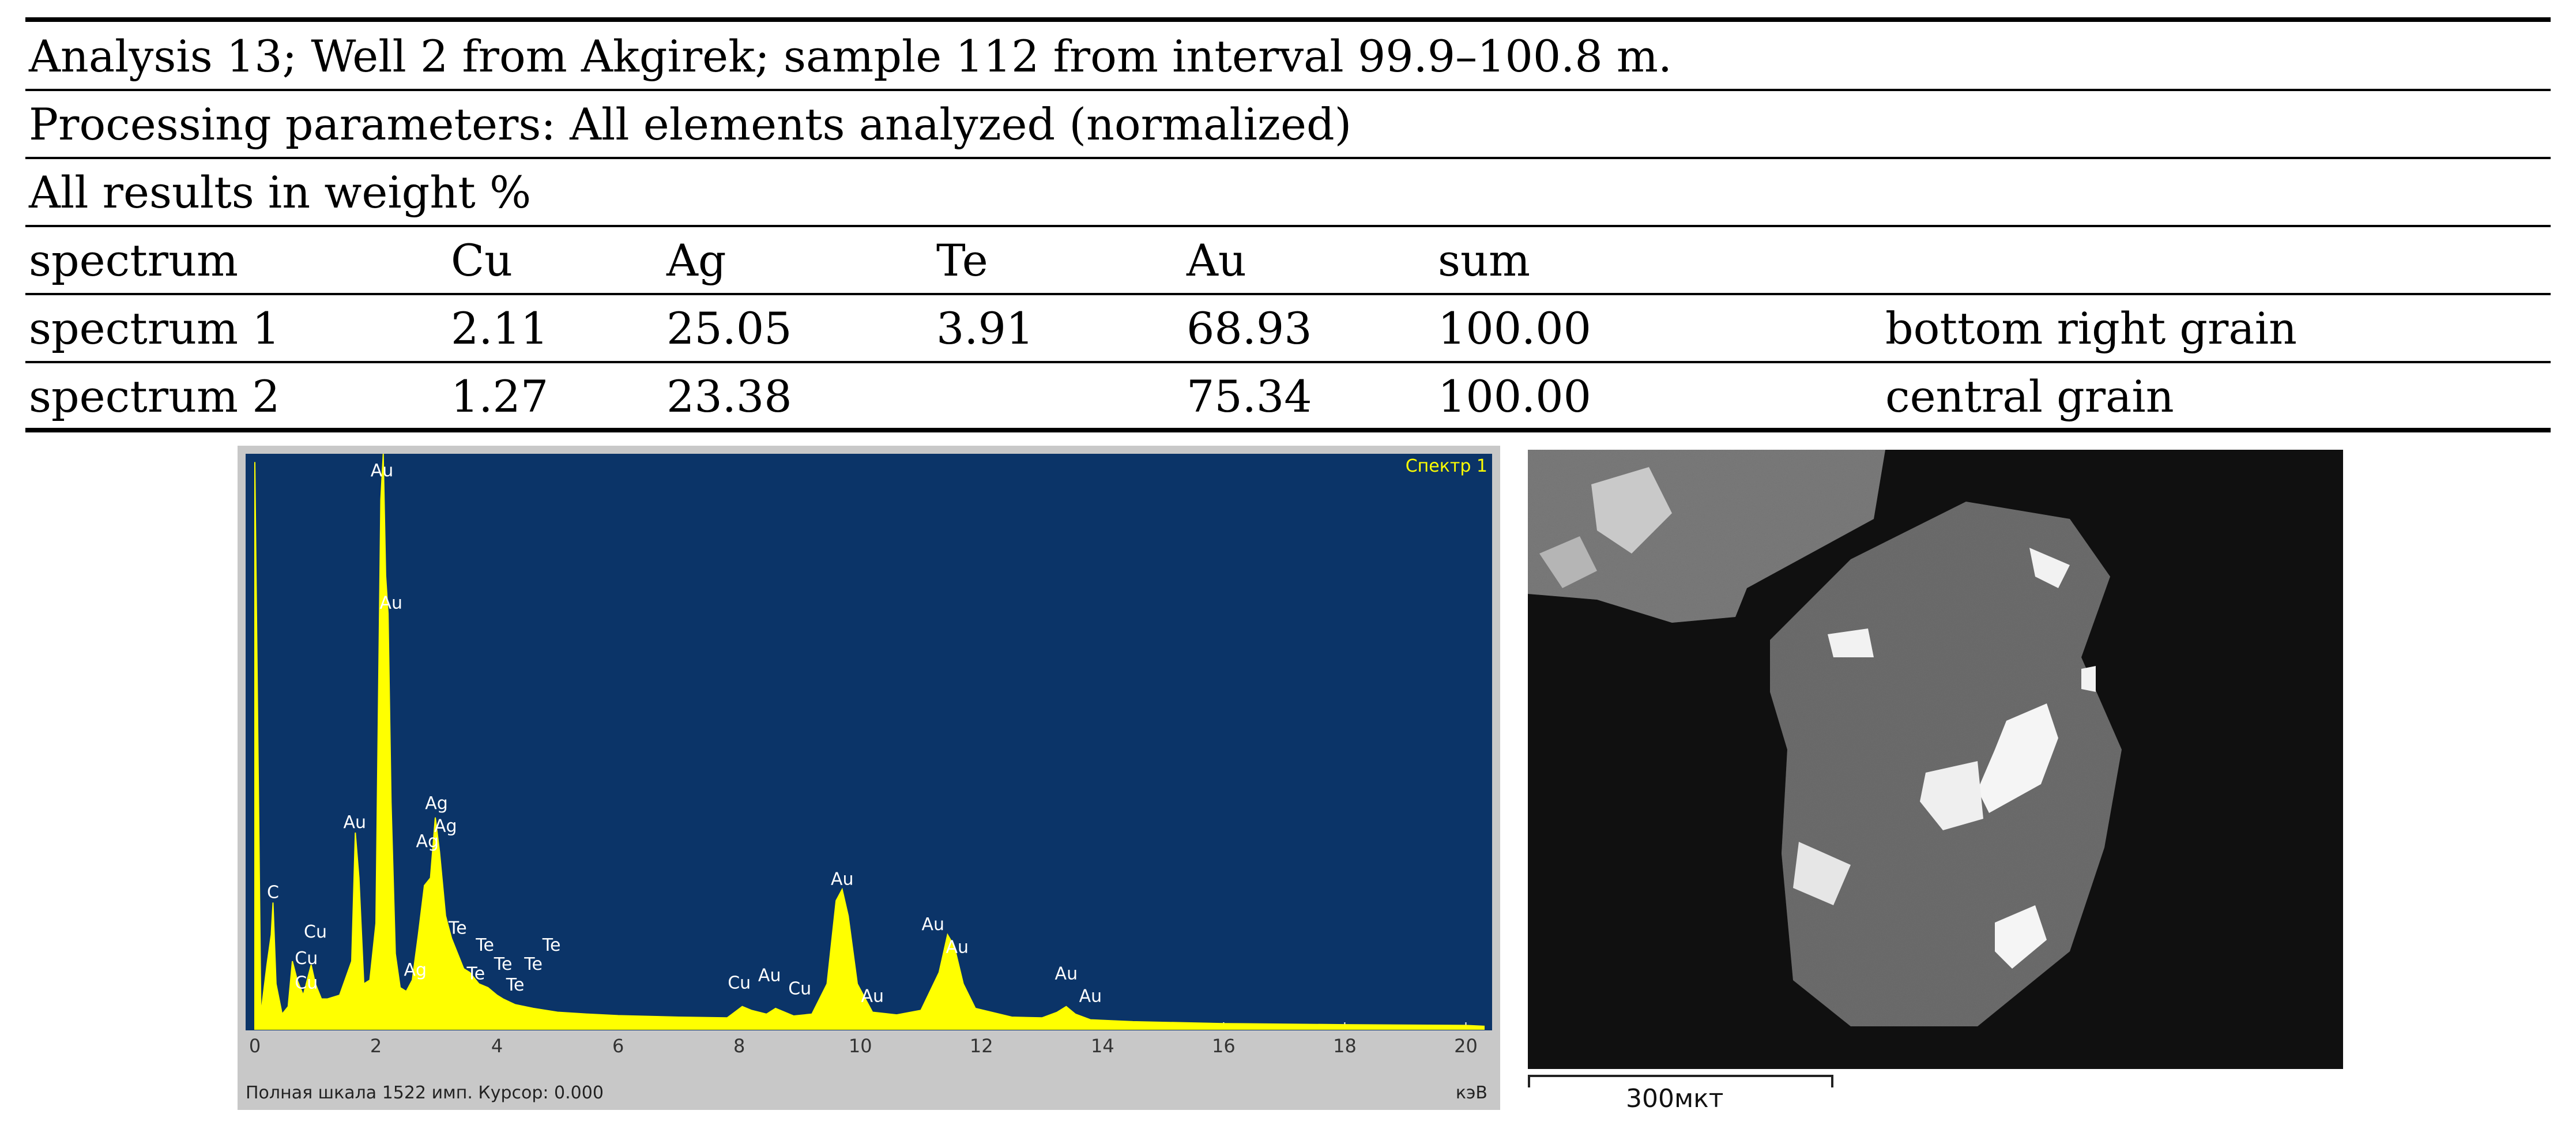 This screenshot has width=2576, height=1133. What do you see at coordinates (860, 1046) in the screenshot?
I see `x-tick-label: 10` at bounding box center [860, 1046].